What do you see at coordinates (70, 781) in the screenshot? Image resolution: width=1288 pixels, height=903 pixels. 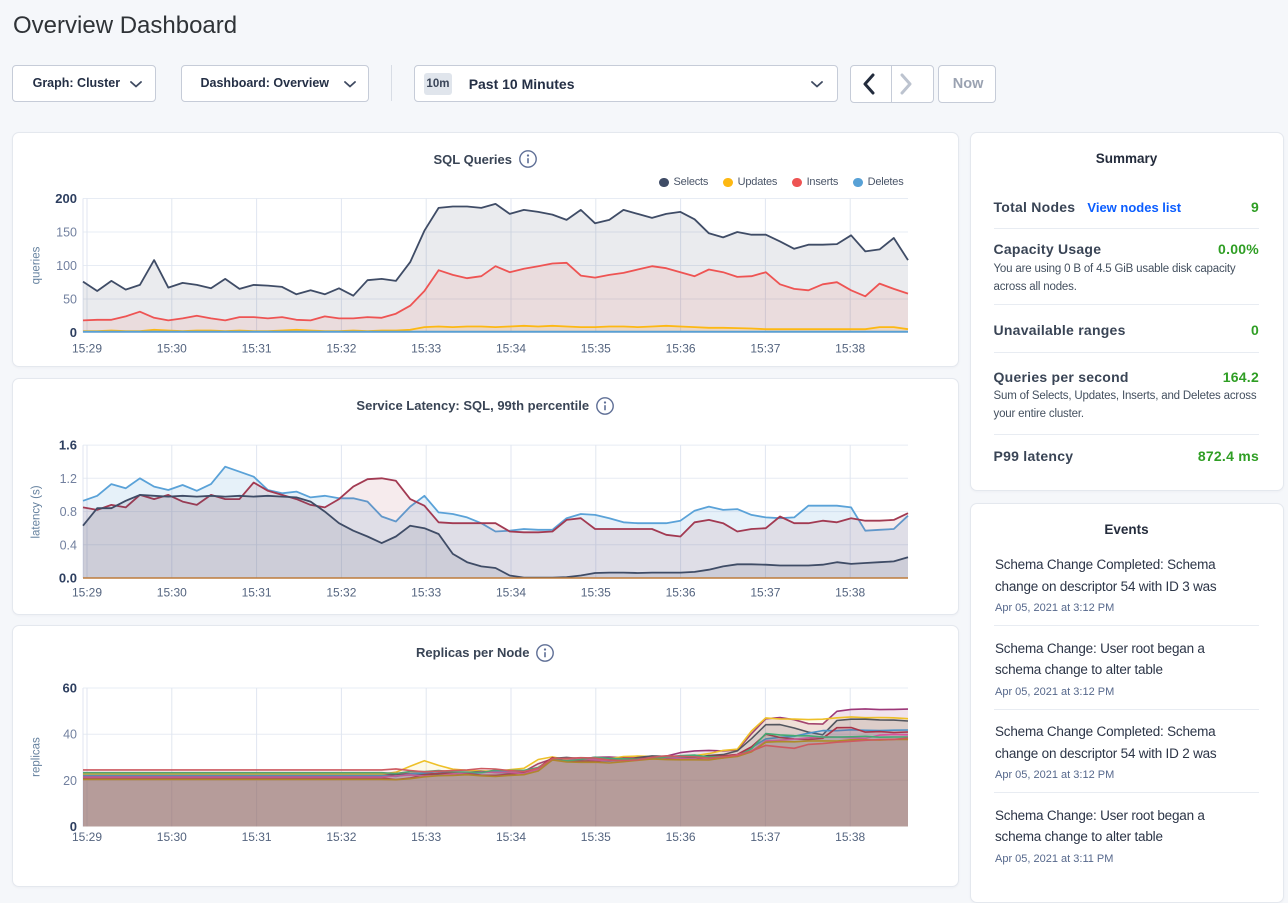 I see `svg-text: 20` at bounding box center [70, 781].